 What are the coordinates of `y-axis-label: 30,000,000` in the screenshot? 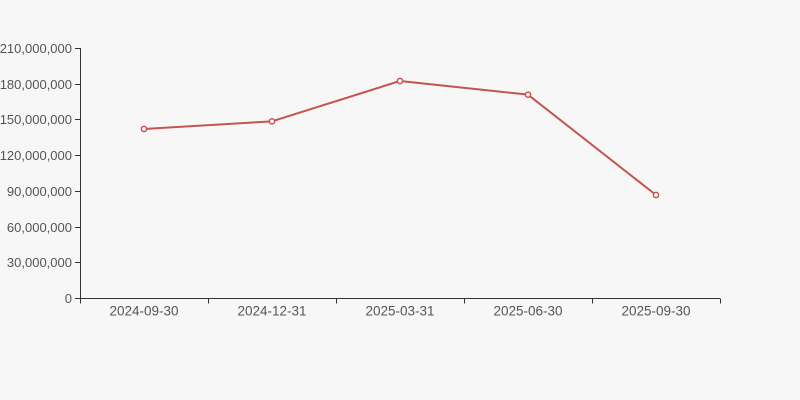 It's located at (39, 262).